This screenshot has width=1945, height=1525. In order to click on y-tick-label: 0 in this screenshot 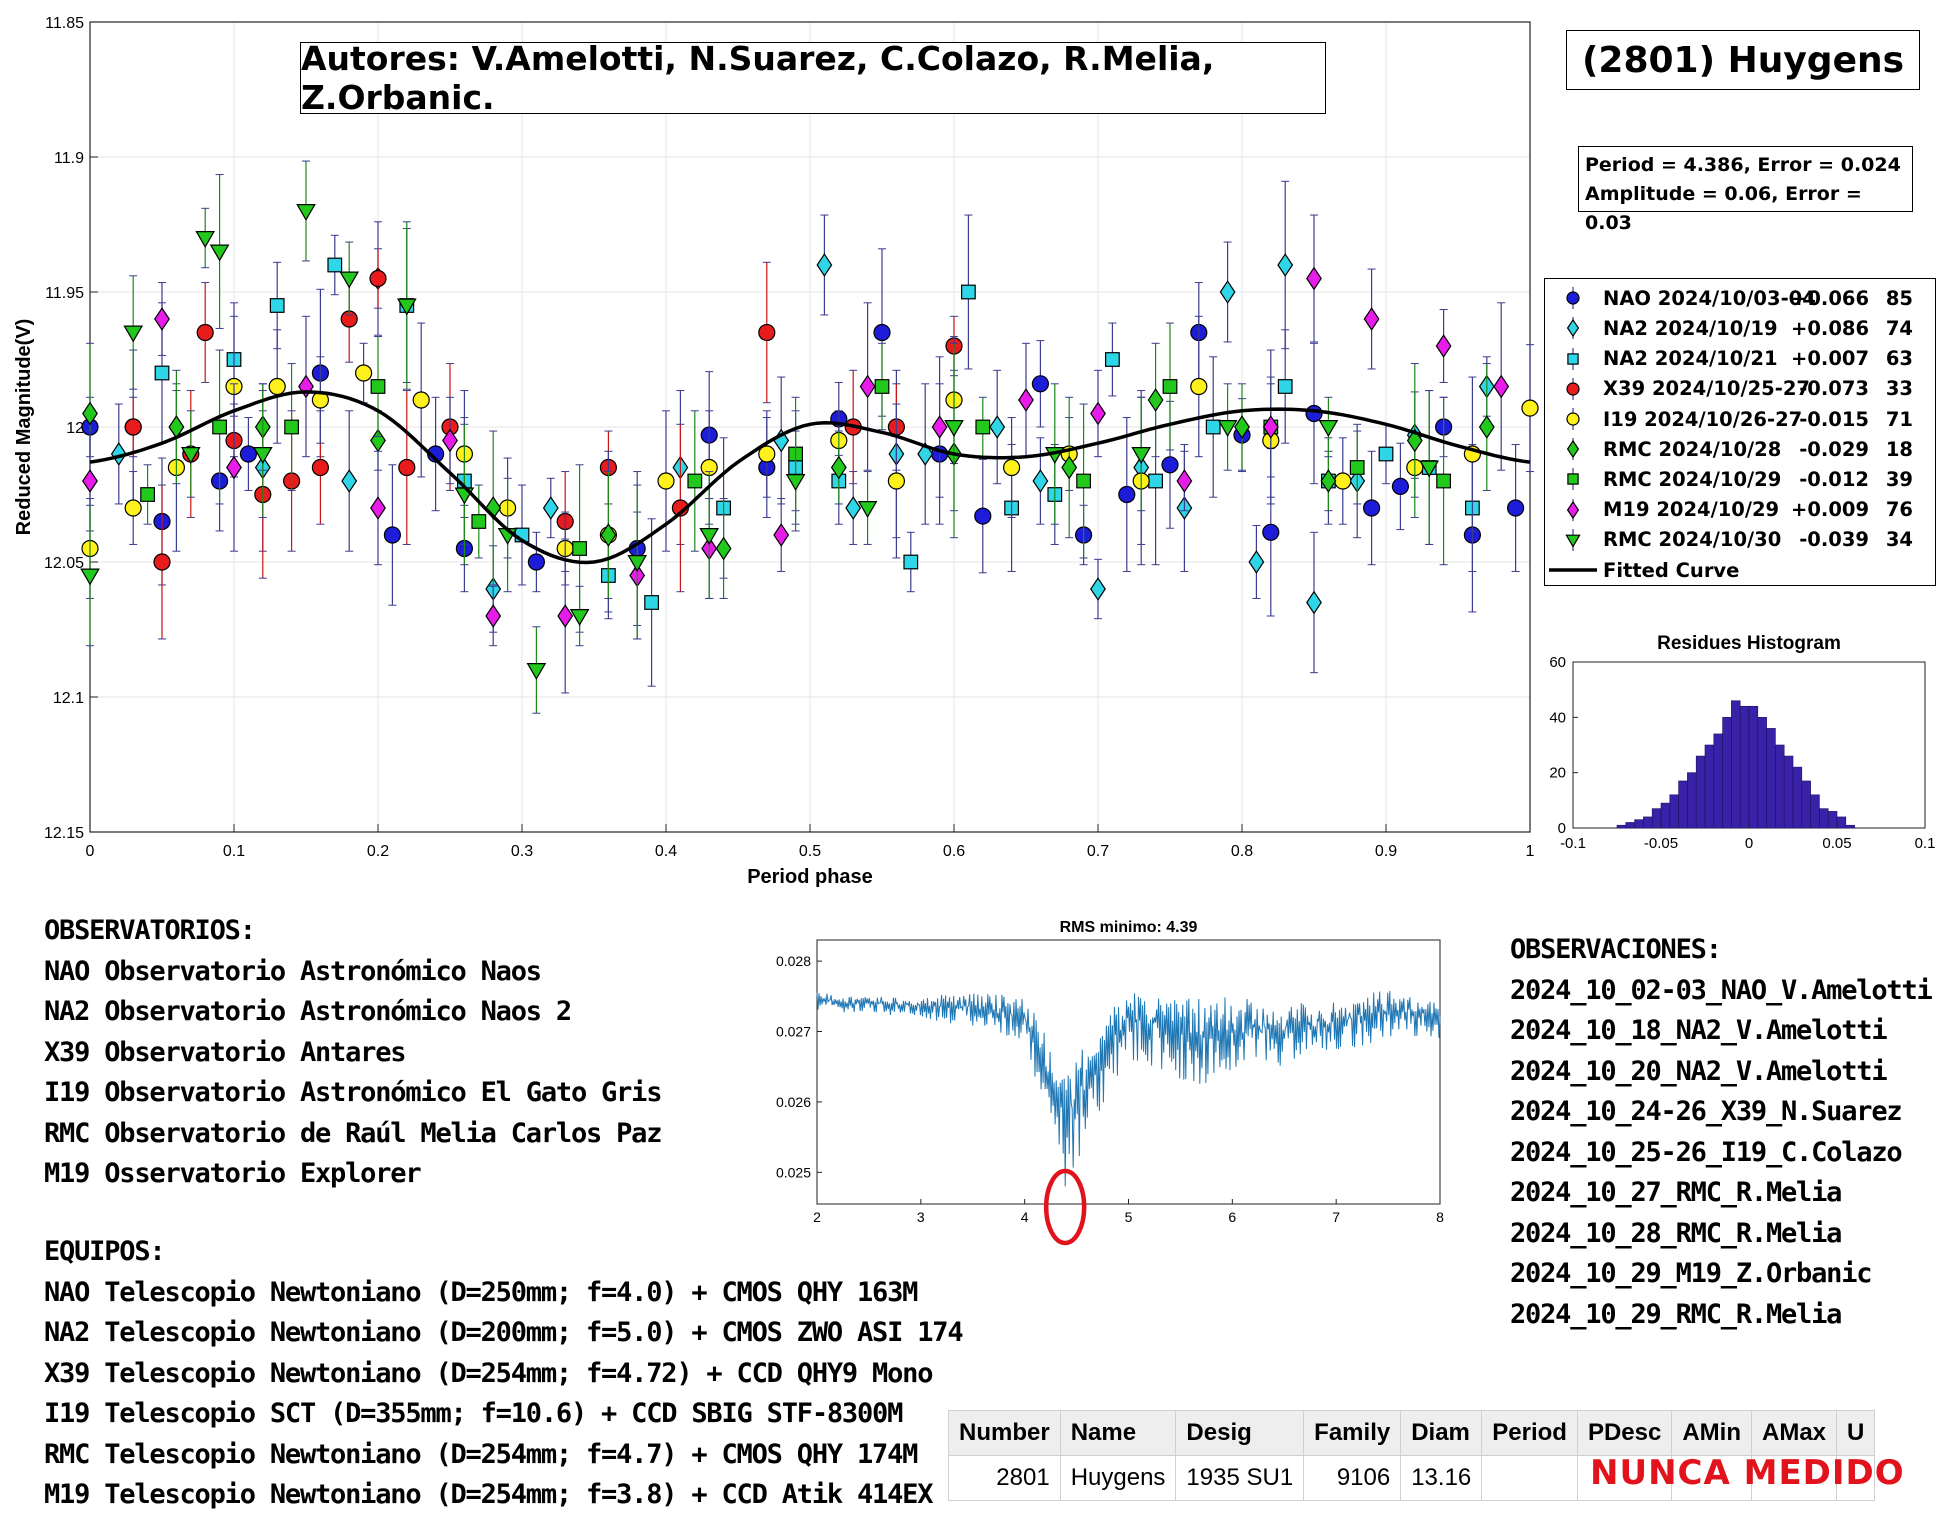, I will do `click(1562, 828)`.